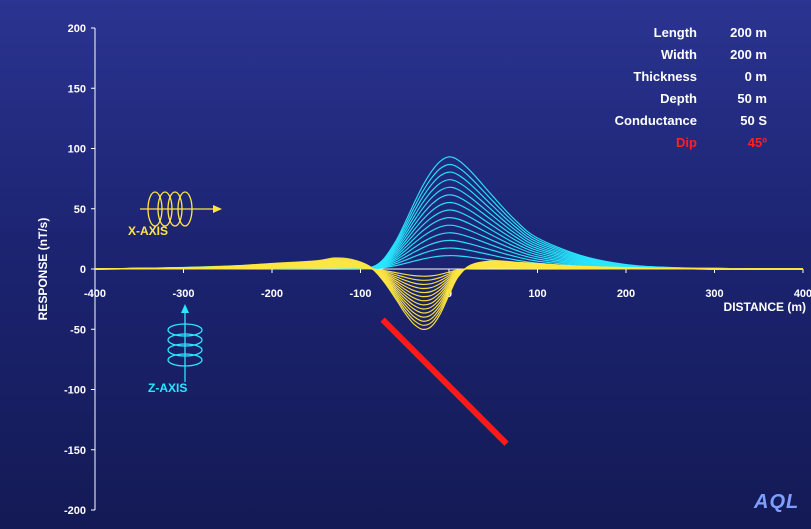  What do you see at coordinates (802, 294) in the screenshot?
I see `x-tick-label: 400` at bounding box center [802, 294].